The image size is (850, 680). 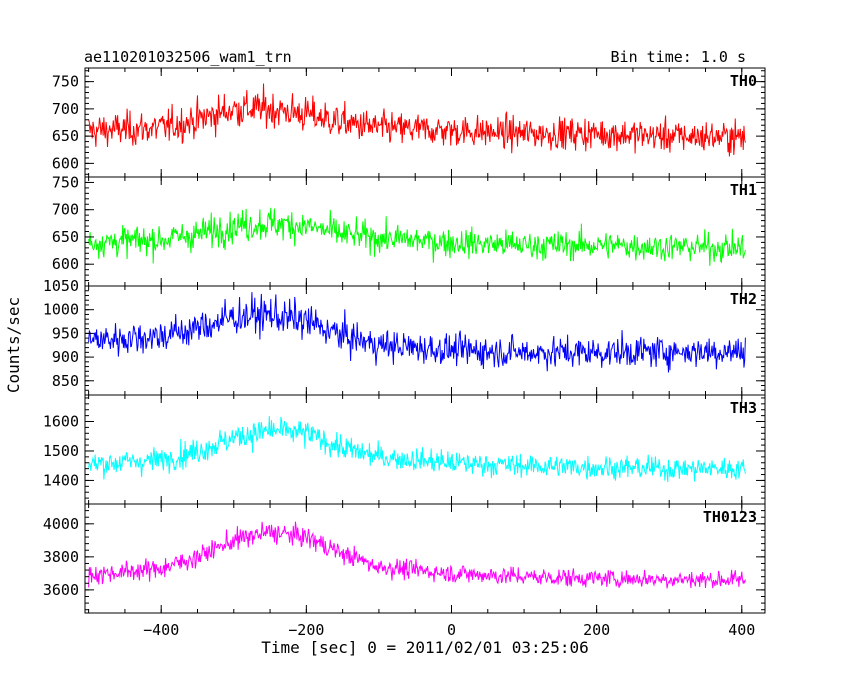 I want to click on series-line-th0123, so click(x=417, y=555).